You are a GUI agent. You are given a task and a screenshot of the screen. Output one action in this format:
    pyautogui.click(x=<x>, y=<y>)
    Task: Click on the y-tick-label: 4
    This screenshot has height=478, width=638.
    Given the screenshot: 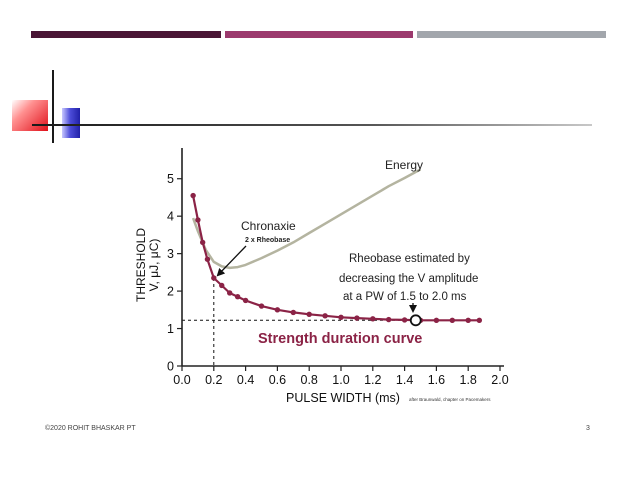 What is the action you would take?
    pyautogui.click(x=170, y=217)
    